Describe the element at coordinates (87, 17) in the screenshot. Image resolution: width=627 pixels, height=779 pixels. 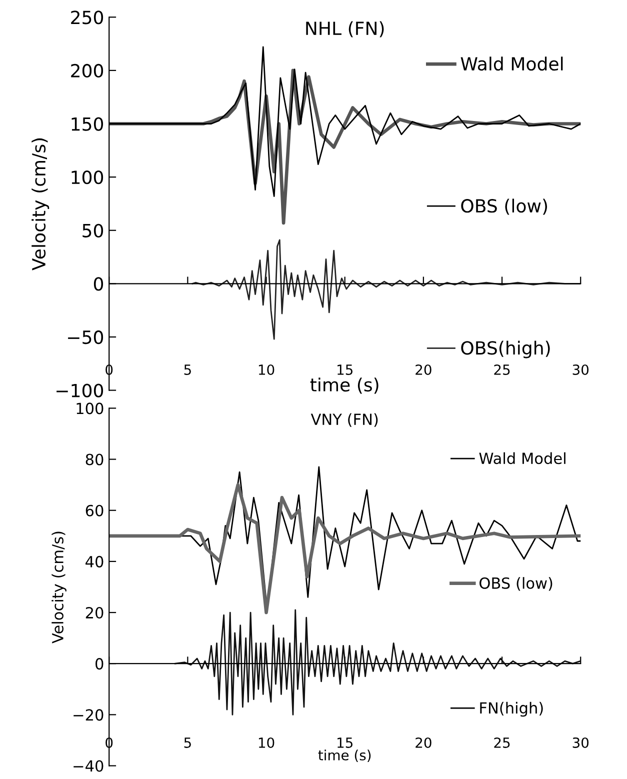
I see `y-tick-label: 250` at that location.